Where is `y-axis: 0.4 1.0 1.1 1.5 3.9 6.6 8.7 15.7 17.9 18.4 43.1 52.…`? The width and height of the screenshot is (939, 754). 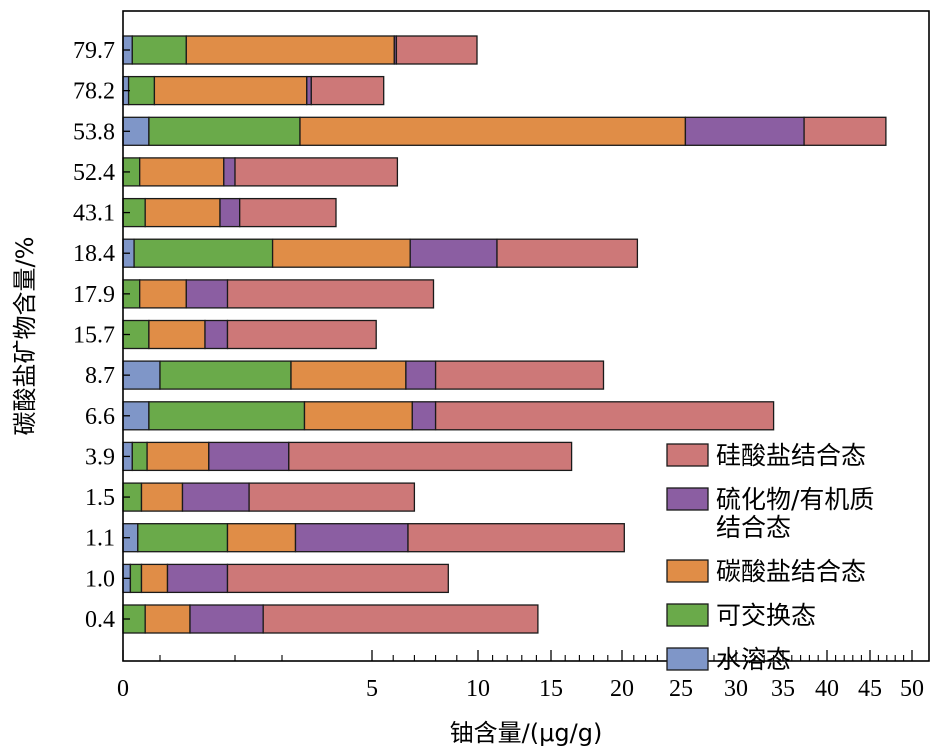 y-axis: 0.4 1.0 1.1 1.5 3.9 6.6 8.7 15.7 17.9 18.4 43.1 52.… is located at coordinates (101, 335).